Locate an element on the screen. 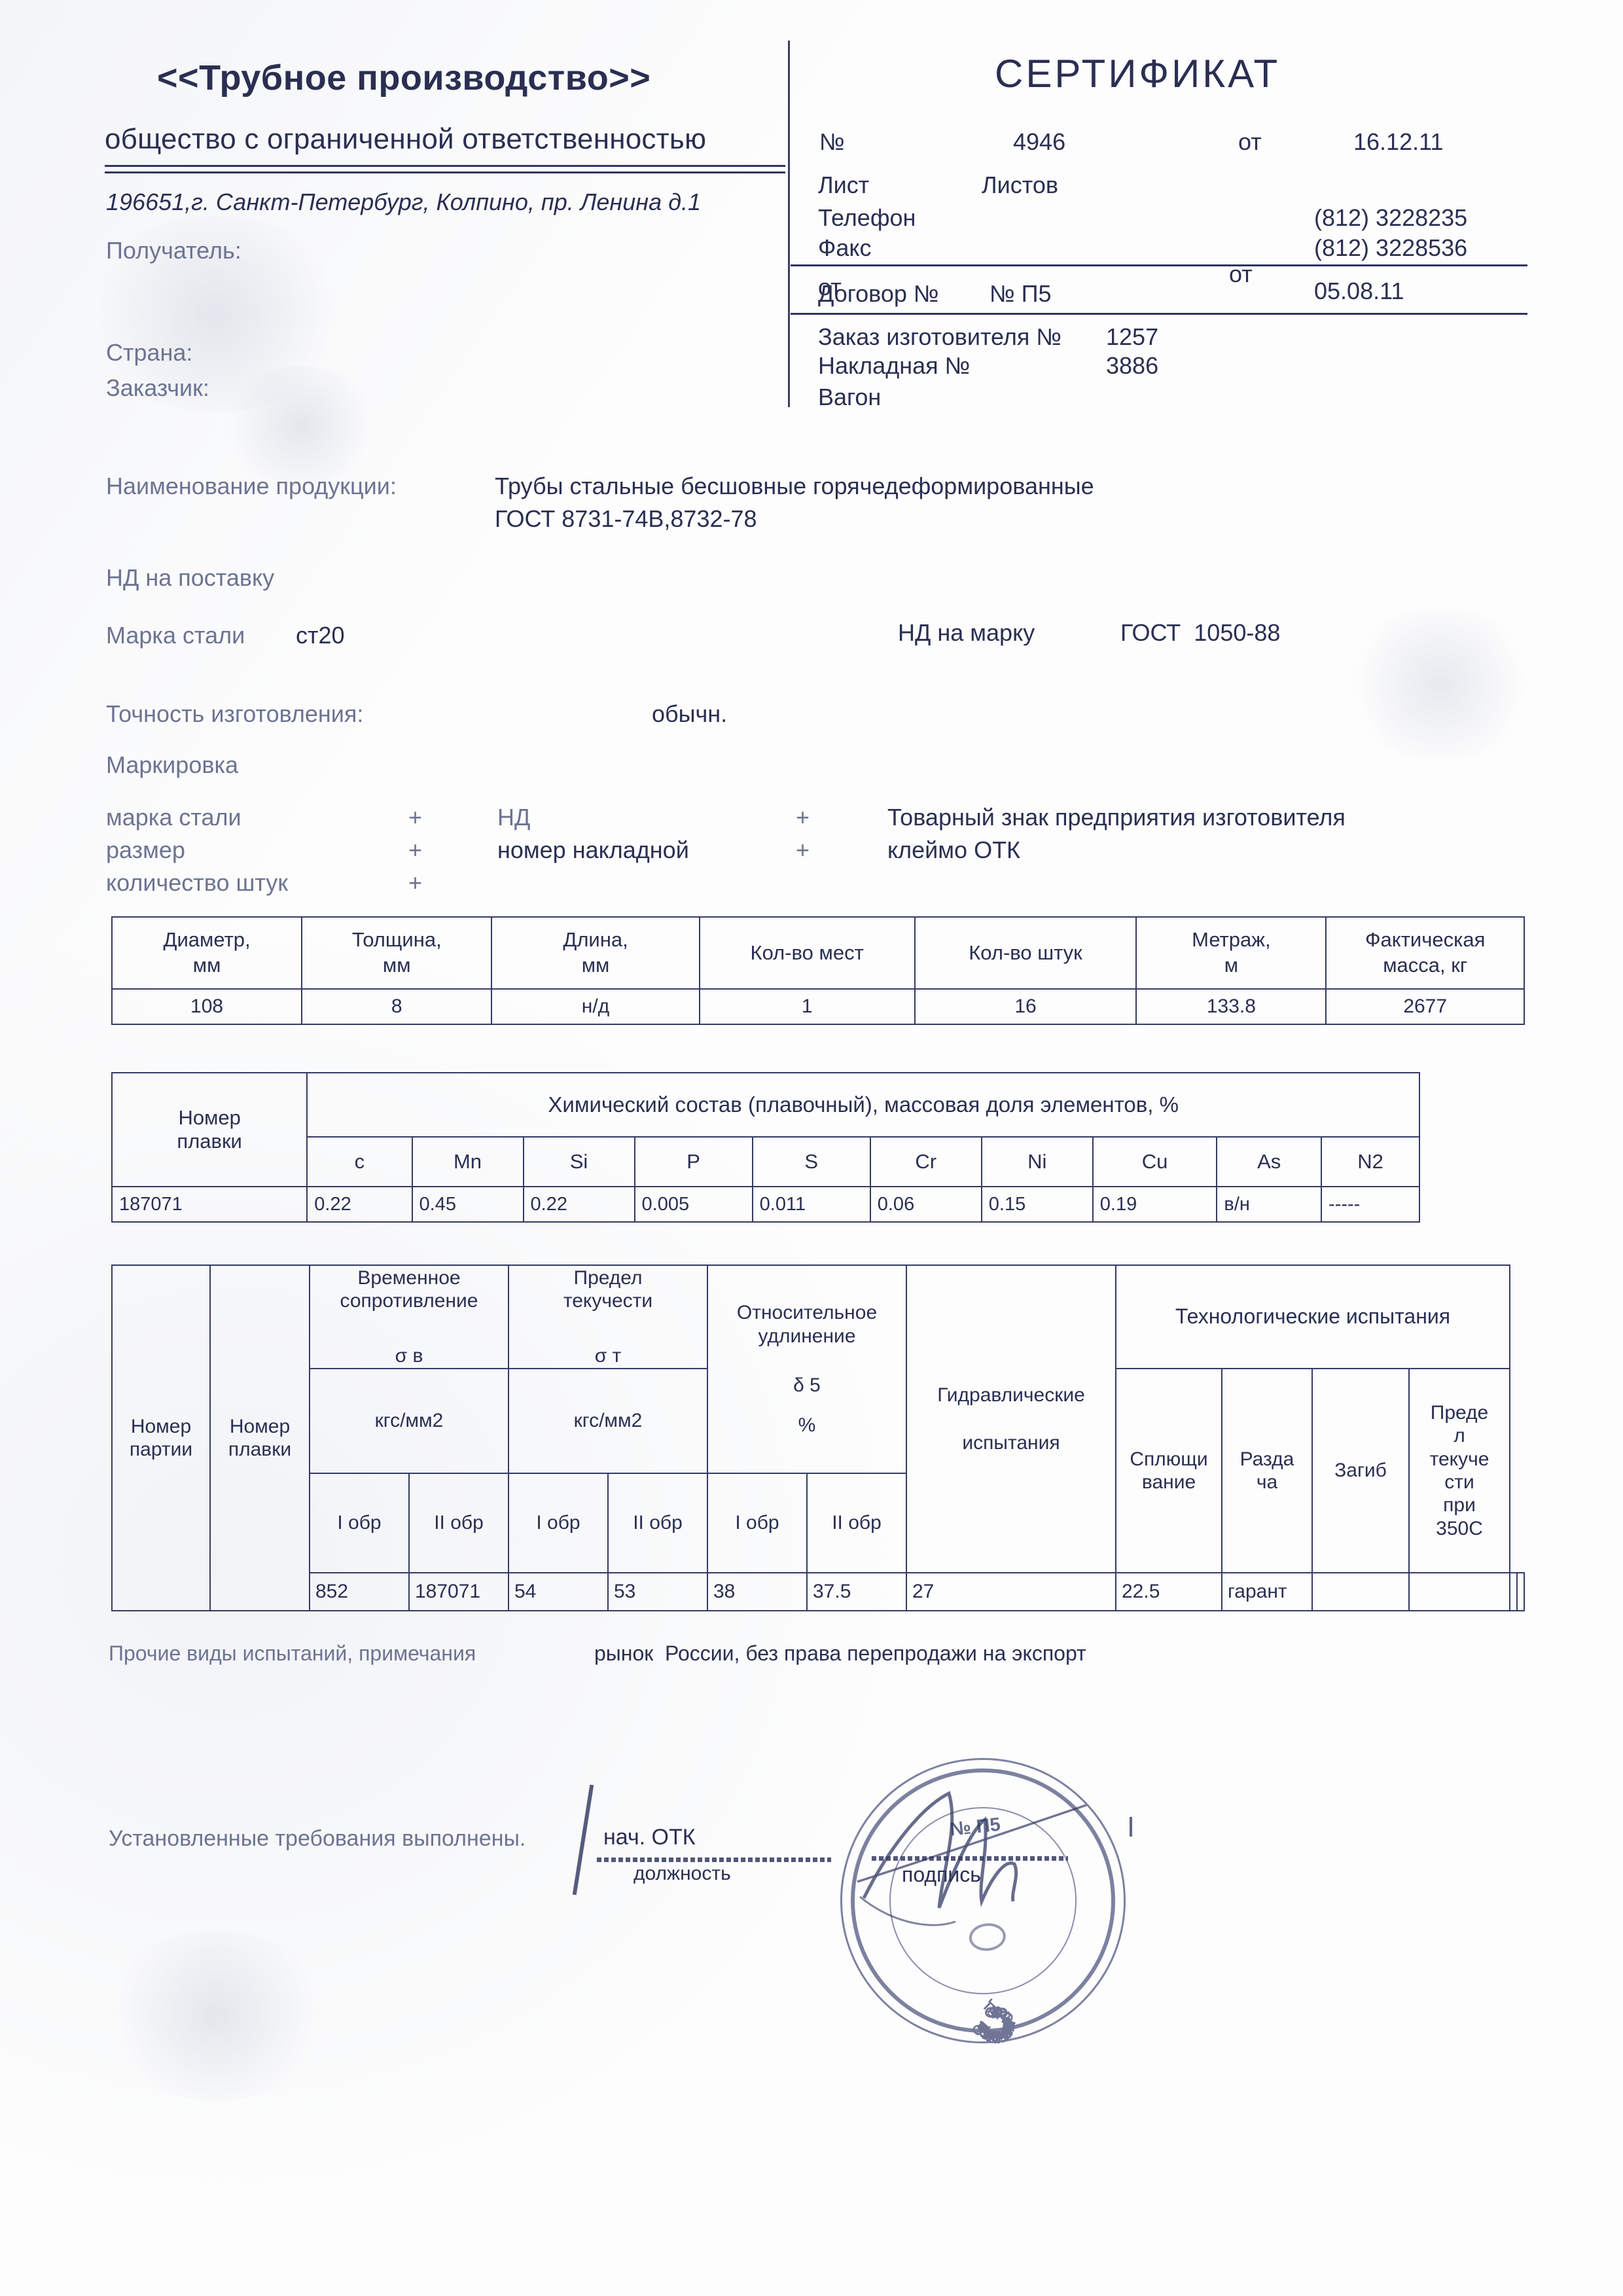 Image resolution: width=1623 pixels, height=2296 pixels. mech-sample-tensile-1: I обр is located at coordinates (359, 1523).